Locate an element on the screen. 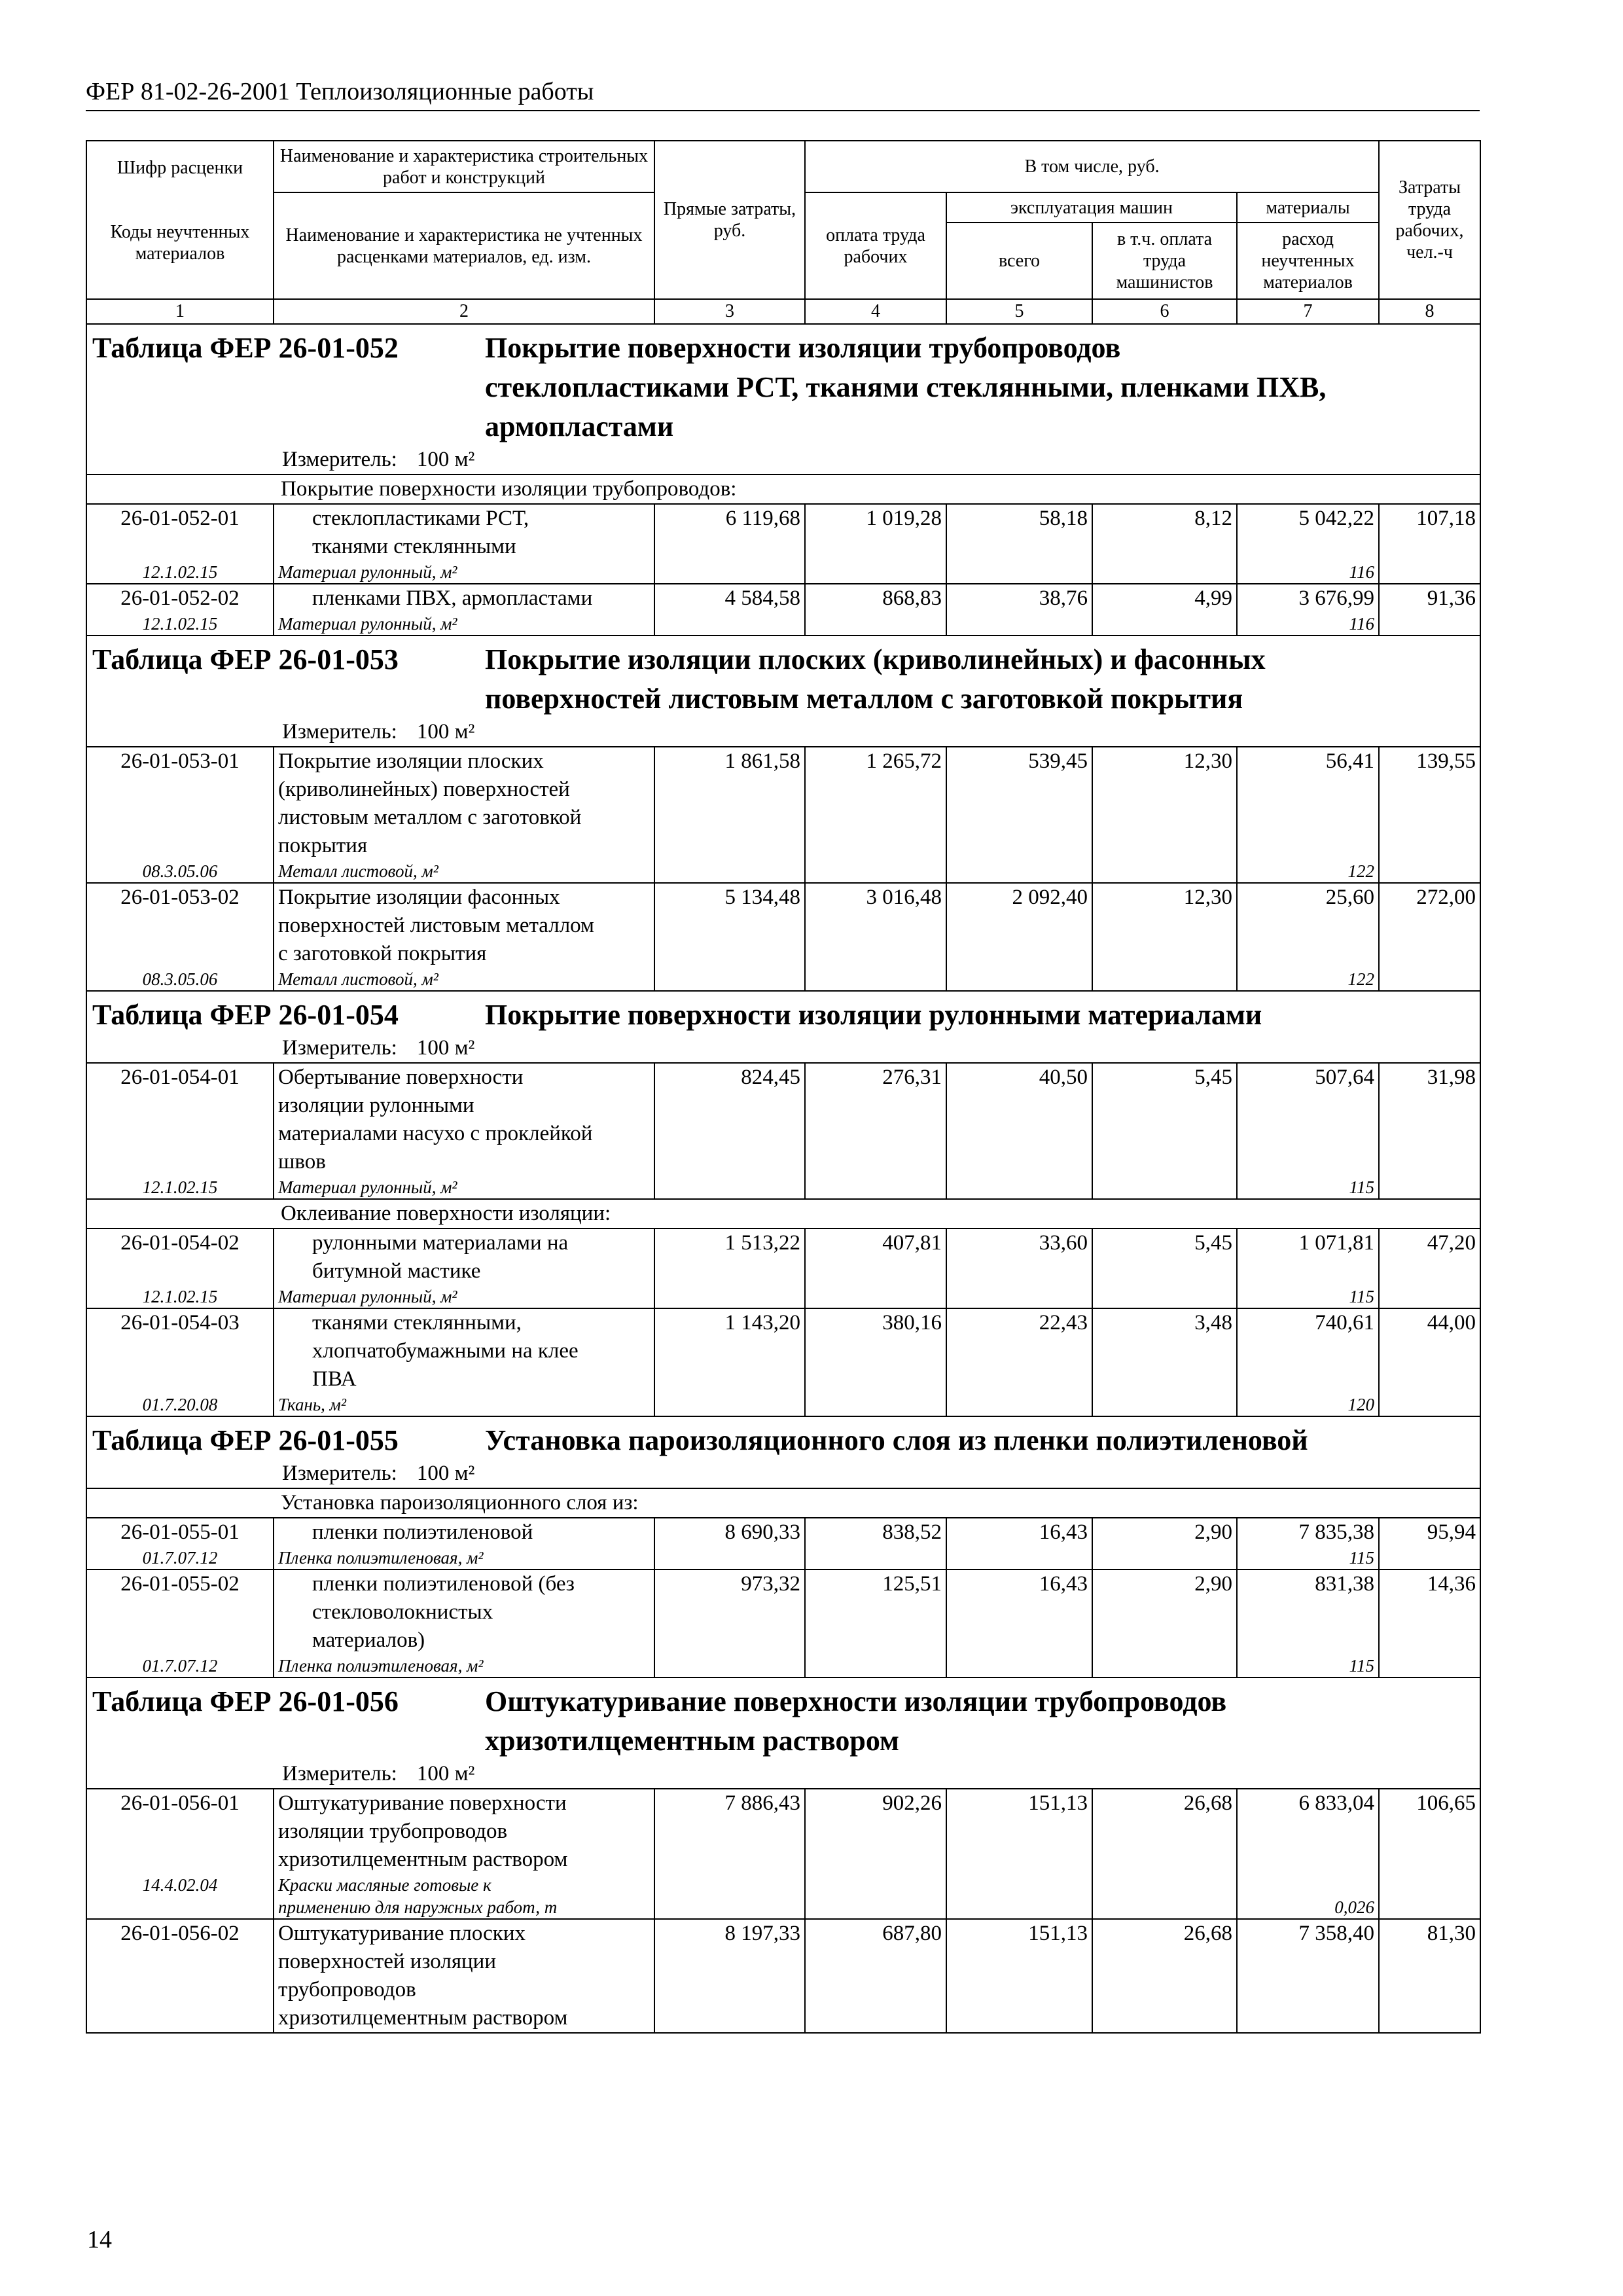 The height and width of the screenshot is (2296, 1623). work-name-line: листовым металлом с заготовкой is located at coordinates (430, 817).